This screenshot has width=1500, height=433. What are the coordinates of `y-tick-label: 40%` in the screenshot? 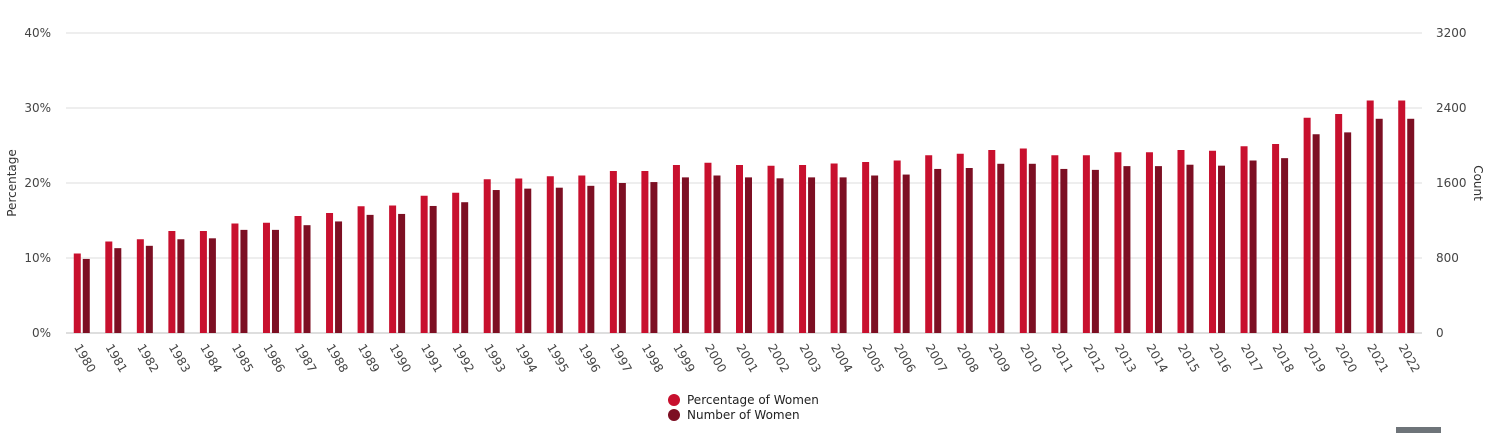 It's located at (37, 33).